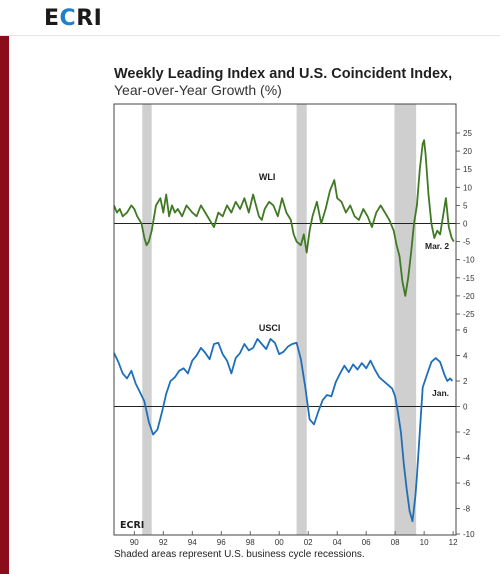 The image size is (500, 574). What do you see at coordinates (465, 205) in the screenshot?
I see `wli-y-tick-label: 5` at bounding box center [465, 205].